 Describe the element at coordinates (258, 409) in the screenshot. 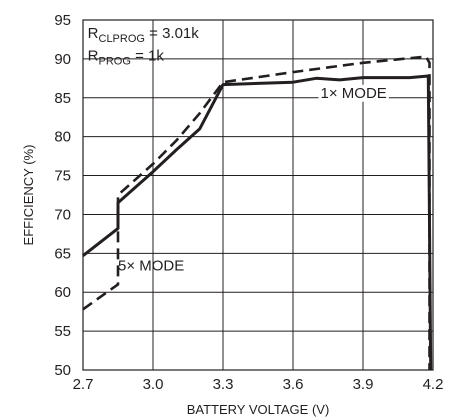

I see `x-axis-title: BATTERY VOLTAGE (V)` at that location.